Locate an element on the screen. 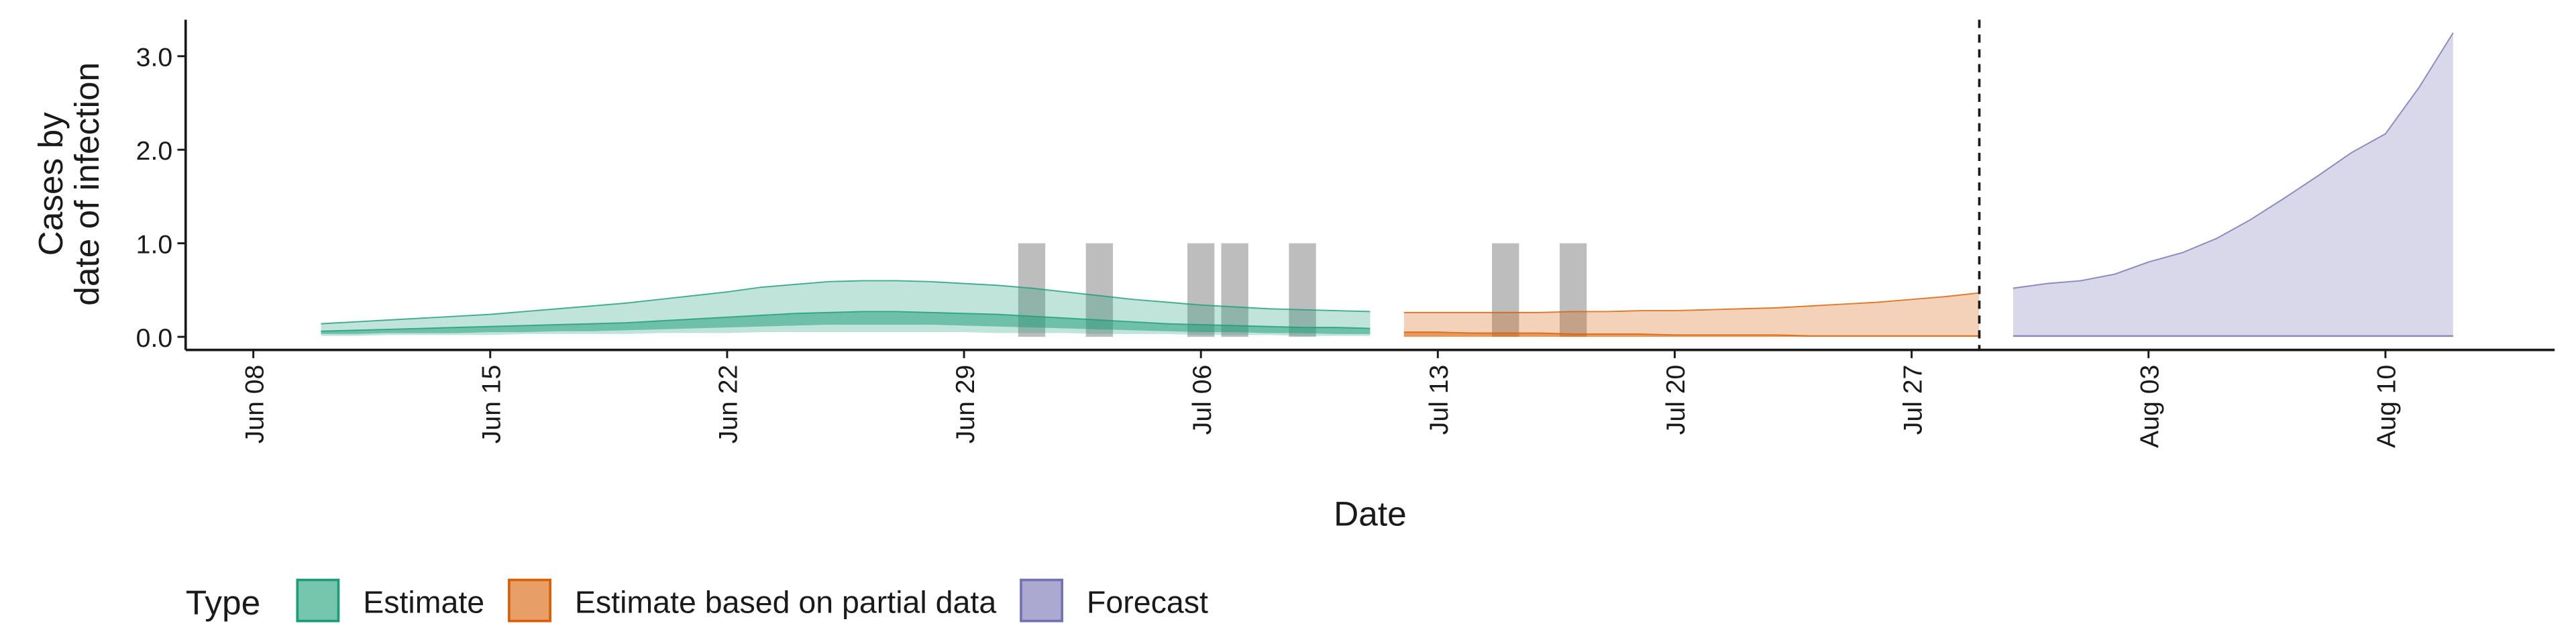 This screenshot has width=2576, height=644. x-tick-label: Jun 29 is located at coordinates (965, 404).